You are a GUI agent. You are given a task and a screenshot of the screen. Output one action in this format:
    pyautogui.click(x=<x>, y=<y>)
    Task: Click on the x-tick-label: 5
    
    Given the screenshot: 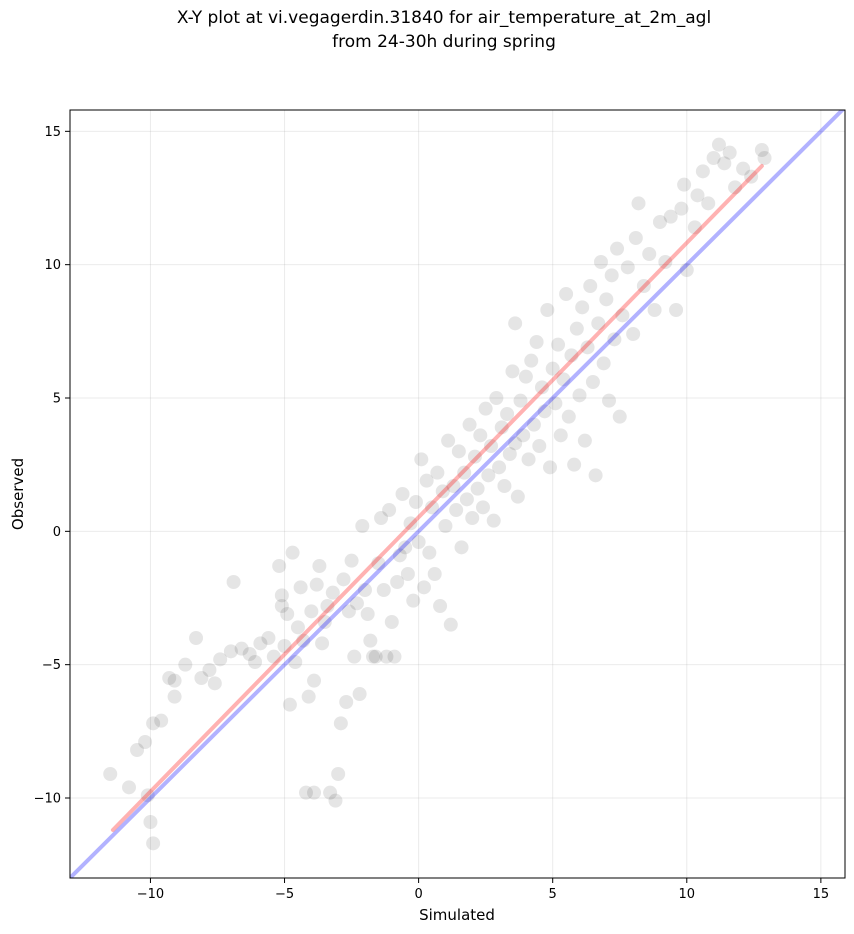 What is the action you would take?
    pyautogui.click(x=553, y=894)
    